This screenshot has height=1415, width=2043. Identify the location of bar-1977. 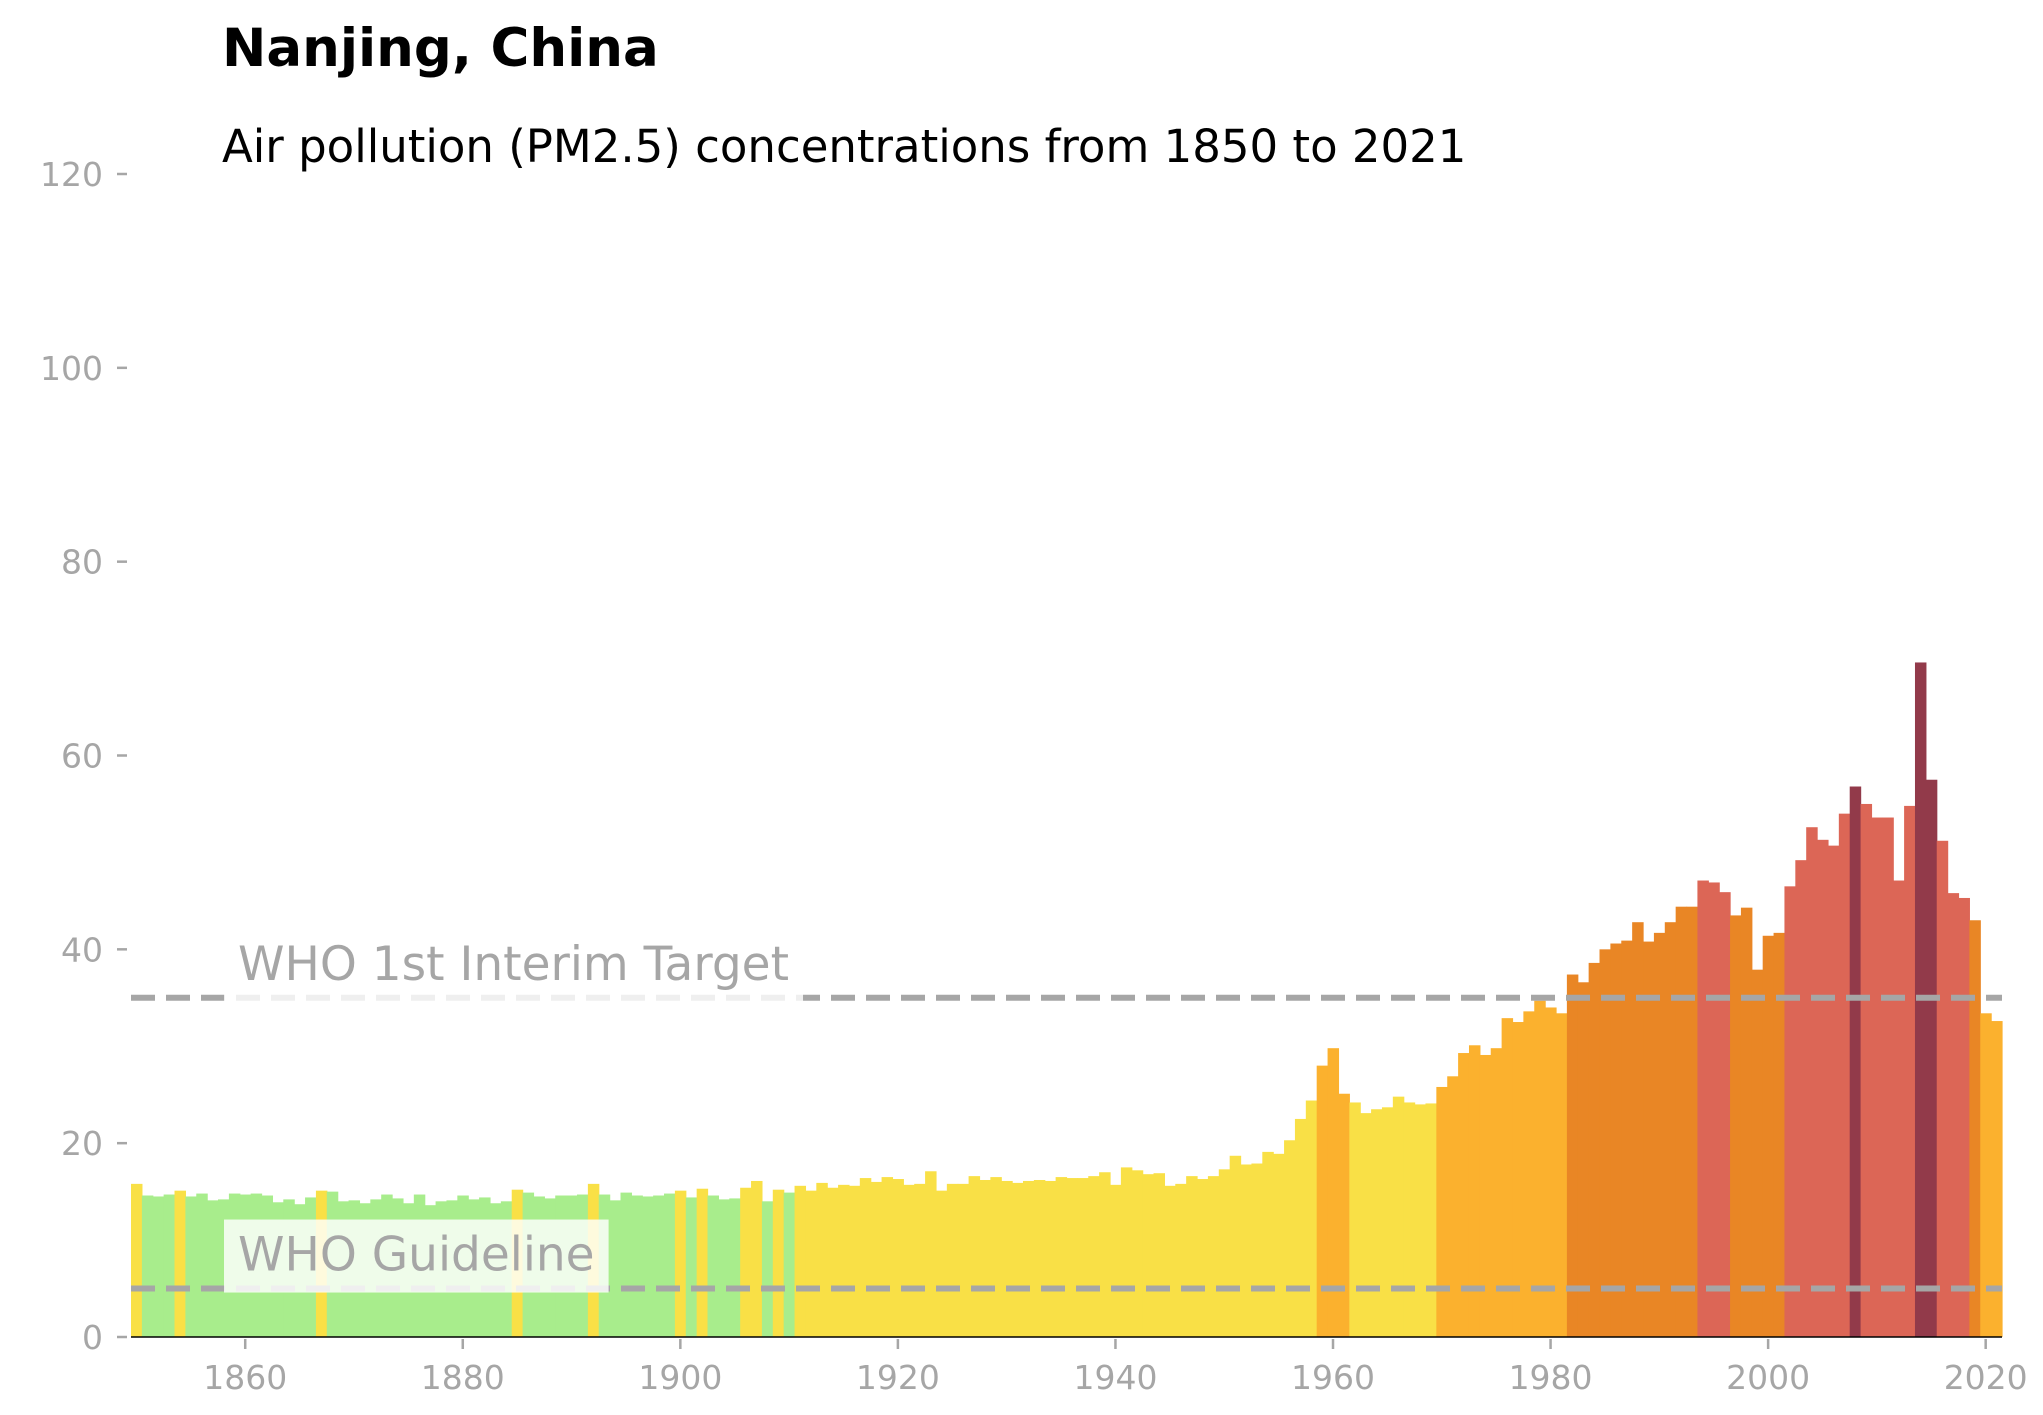
(1518, 1179).